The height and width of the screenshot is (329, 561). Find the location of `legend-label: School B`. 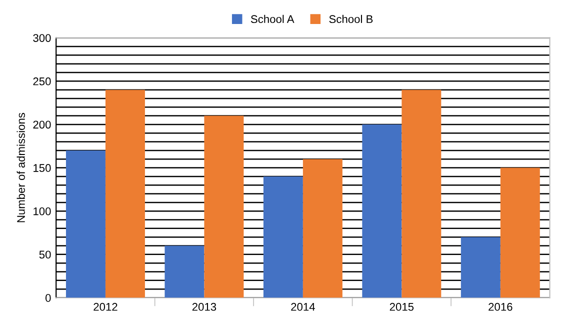

legend-label: School B is located at coordinates (351, 19).